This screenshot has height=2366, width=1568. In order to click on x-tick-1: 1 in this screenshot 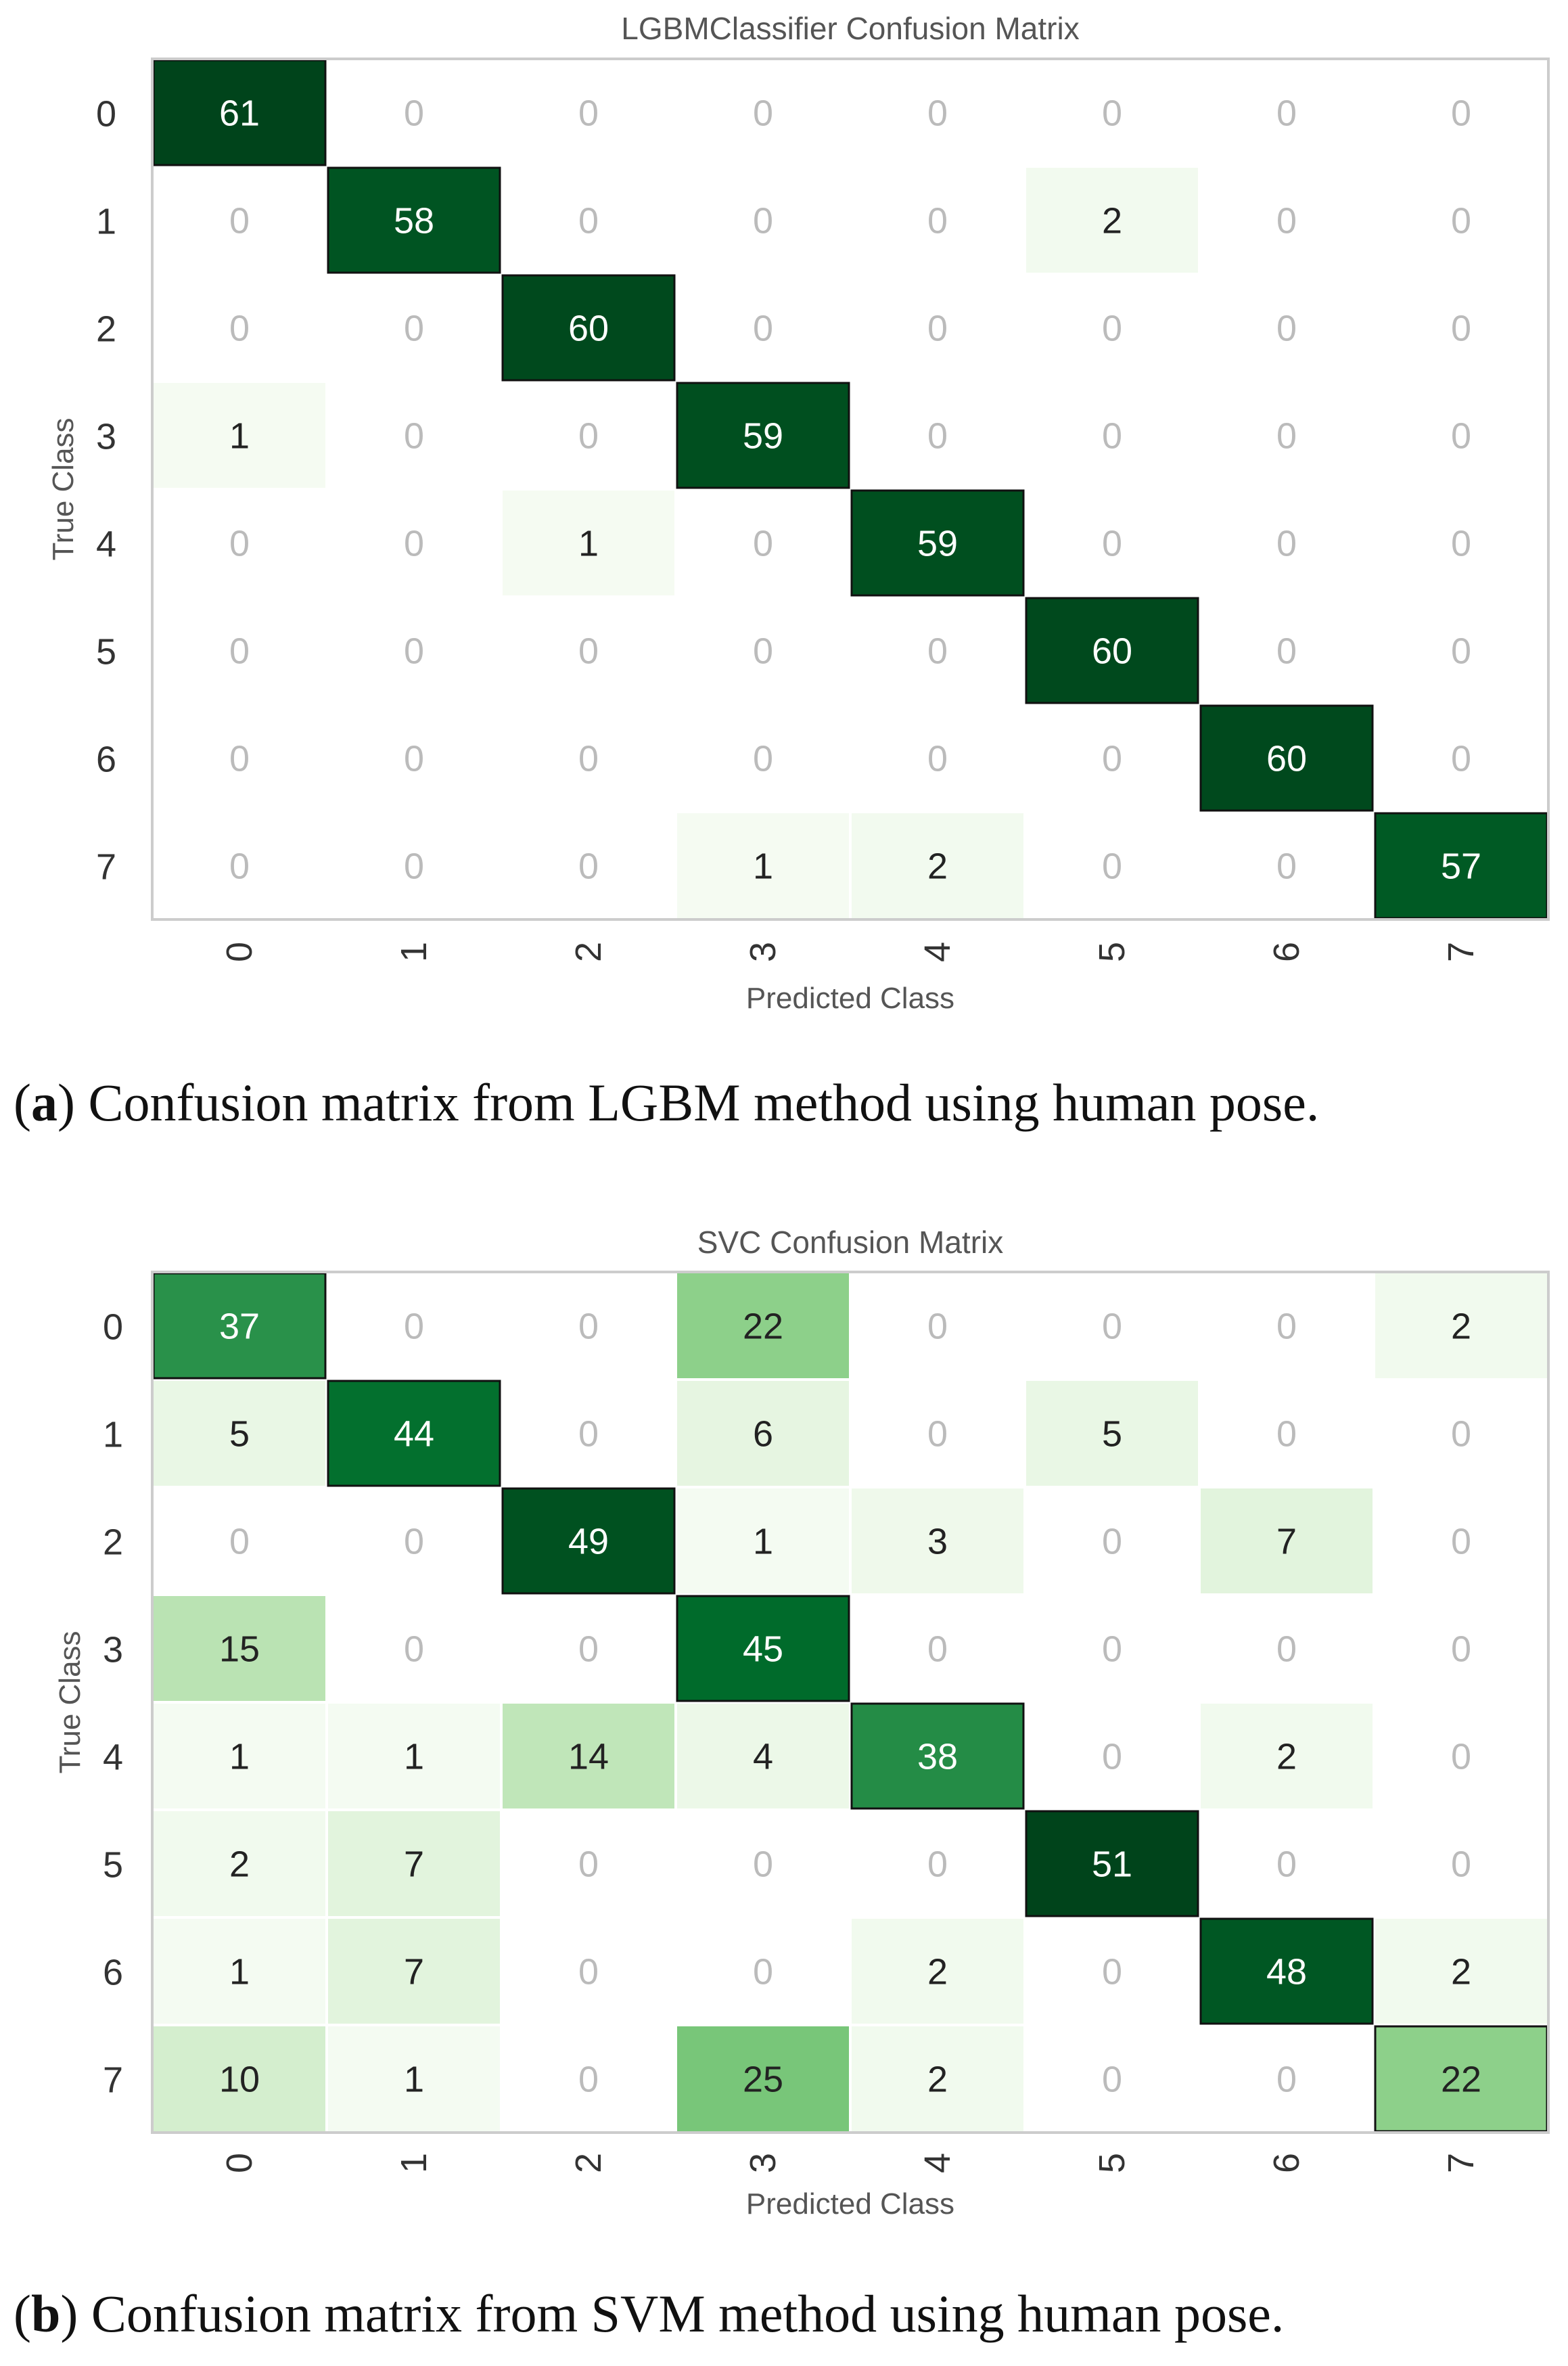, I will do `click(414, 2163)`.